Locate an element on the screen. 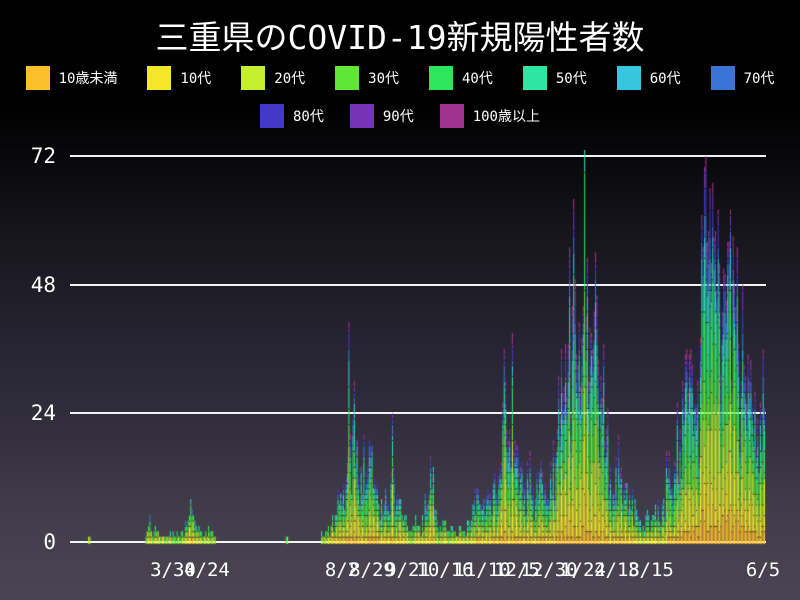 Image resolution: width=800 pixels, height=600 pixels. legend-item-5: 40代 is located at coordinates (461, 78).